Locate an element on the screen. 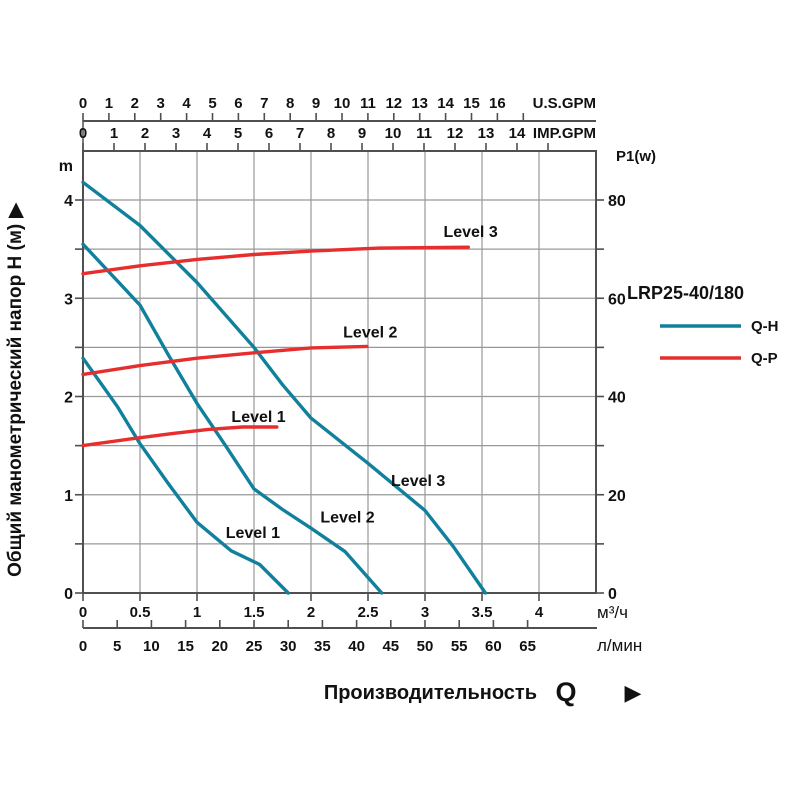 The height and width of the screenshot is (800, 800). us-gpm-axis-label: U.S.GPM is located at coordinates (564, 103).